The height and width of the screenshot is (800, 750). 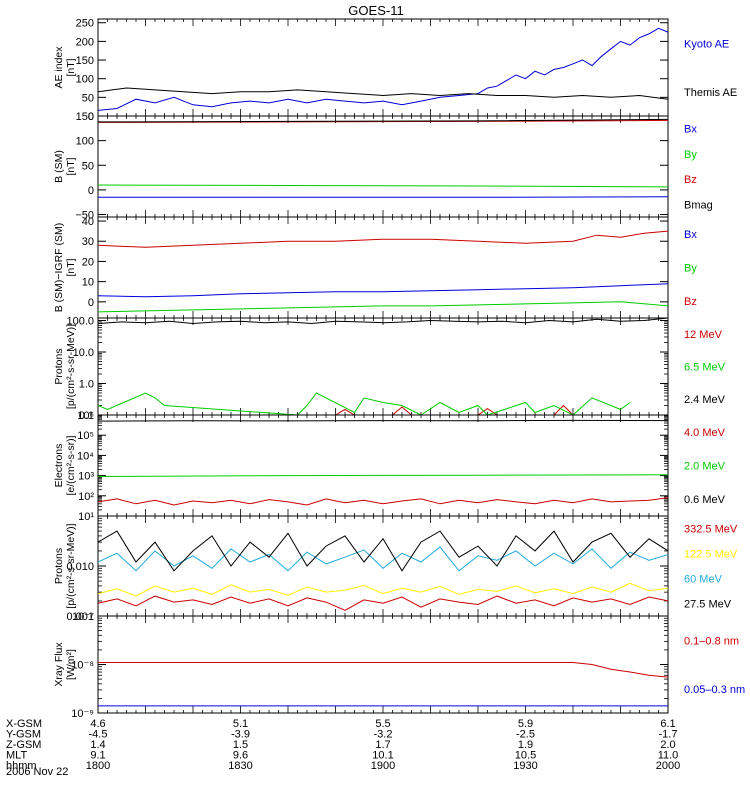 What do you see at coordinates (667, 724) in the screenshot?
I see `footer-value: 6.1` at bounding box center [667, 724].